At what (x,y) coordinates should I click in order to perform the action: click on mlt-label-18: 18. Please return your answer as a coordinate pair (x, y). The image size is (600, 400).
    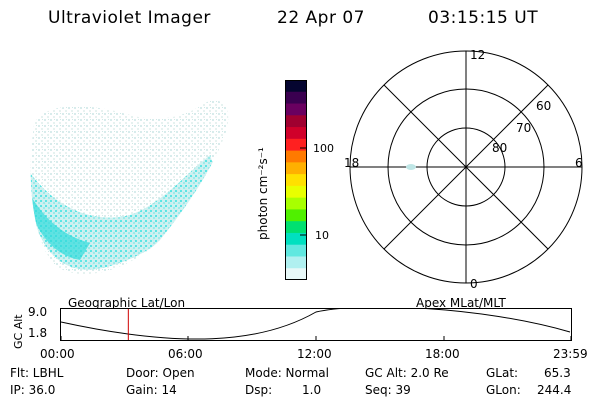
    Looking at the image, I should click on (351, 163).